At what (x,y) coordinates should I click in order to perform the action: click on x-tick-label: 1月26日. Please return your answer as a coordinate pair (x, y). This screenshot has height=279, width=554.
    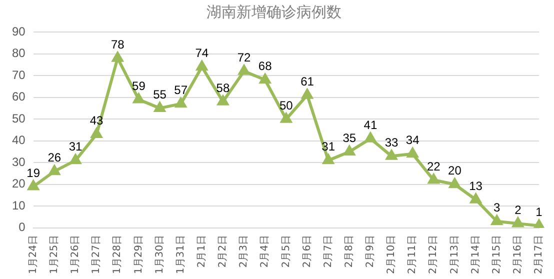
    Looking at the image, I should click on (76, 254).